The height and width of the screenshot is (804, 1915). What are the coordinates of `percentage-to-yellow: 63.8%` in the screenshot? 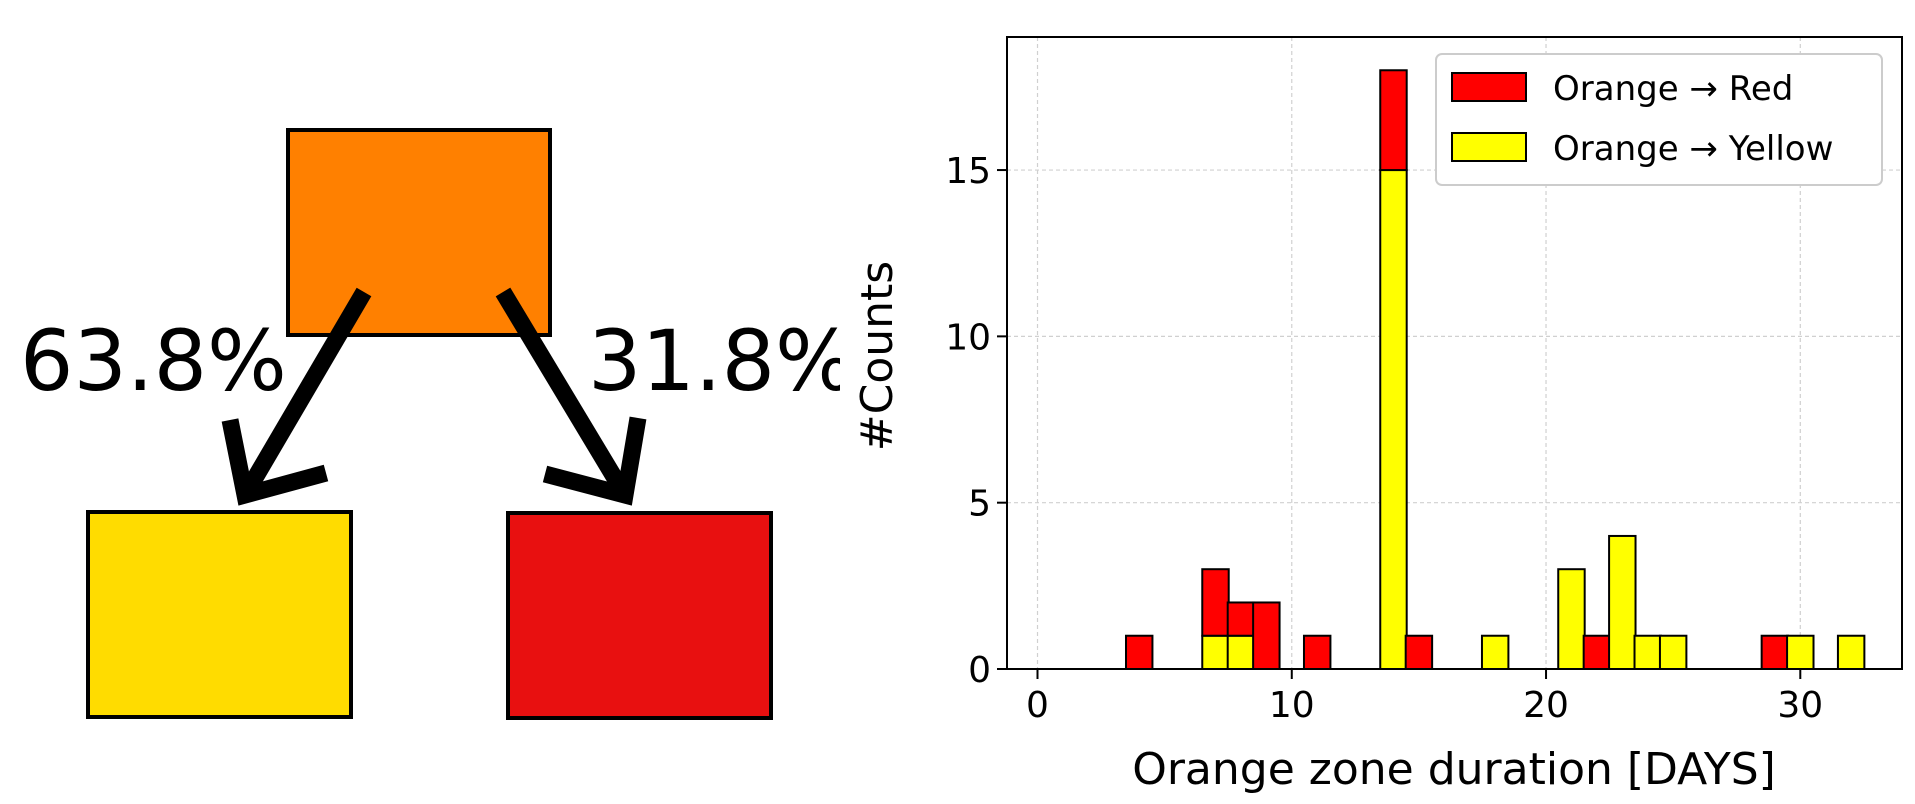 It's located at (153, 361).